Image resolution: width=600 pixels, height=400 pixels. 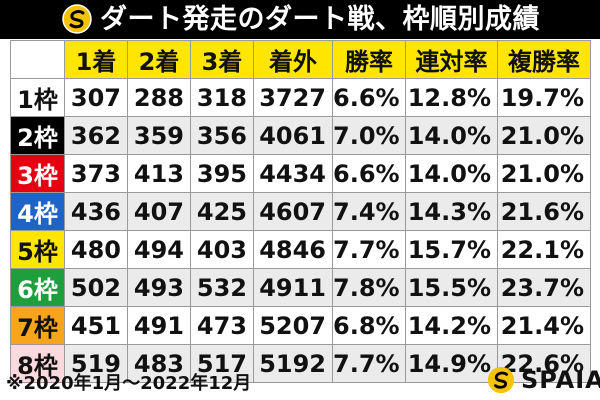 What do you see at coordinates (37, 211) in the screenshot?
I see `frame-label: 4枠` at bounding box center [37, 211].